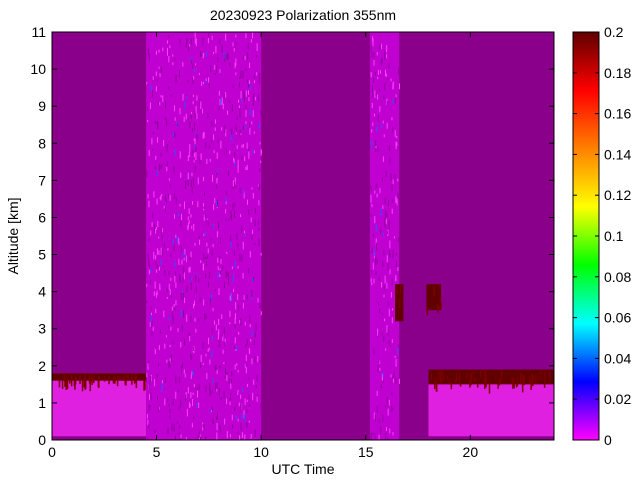  What do you see at coordinates (42, 143) in the screenshot?
I see `y-tick-label: 8` at bounding box center [42, 143].